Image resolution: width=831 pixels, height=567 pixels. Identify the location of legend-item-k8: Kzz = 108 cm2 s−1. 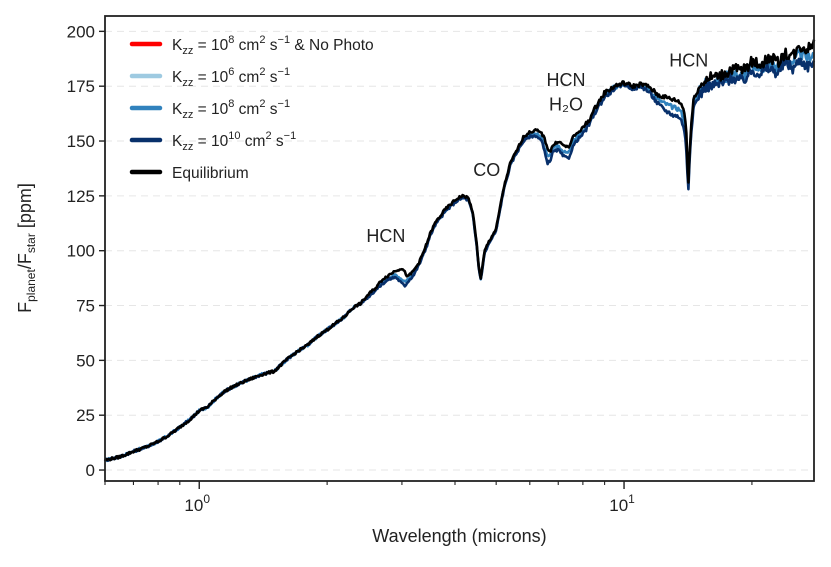
(209, 109).